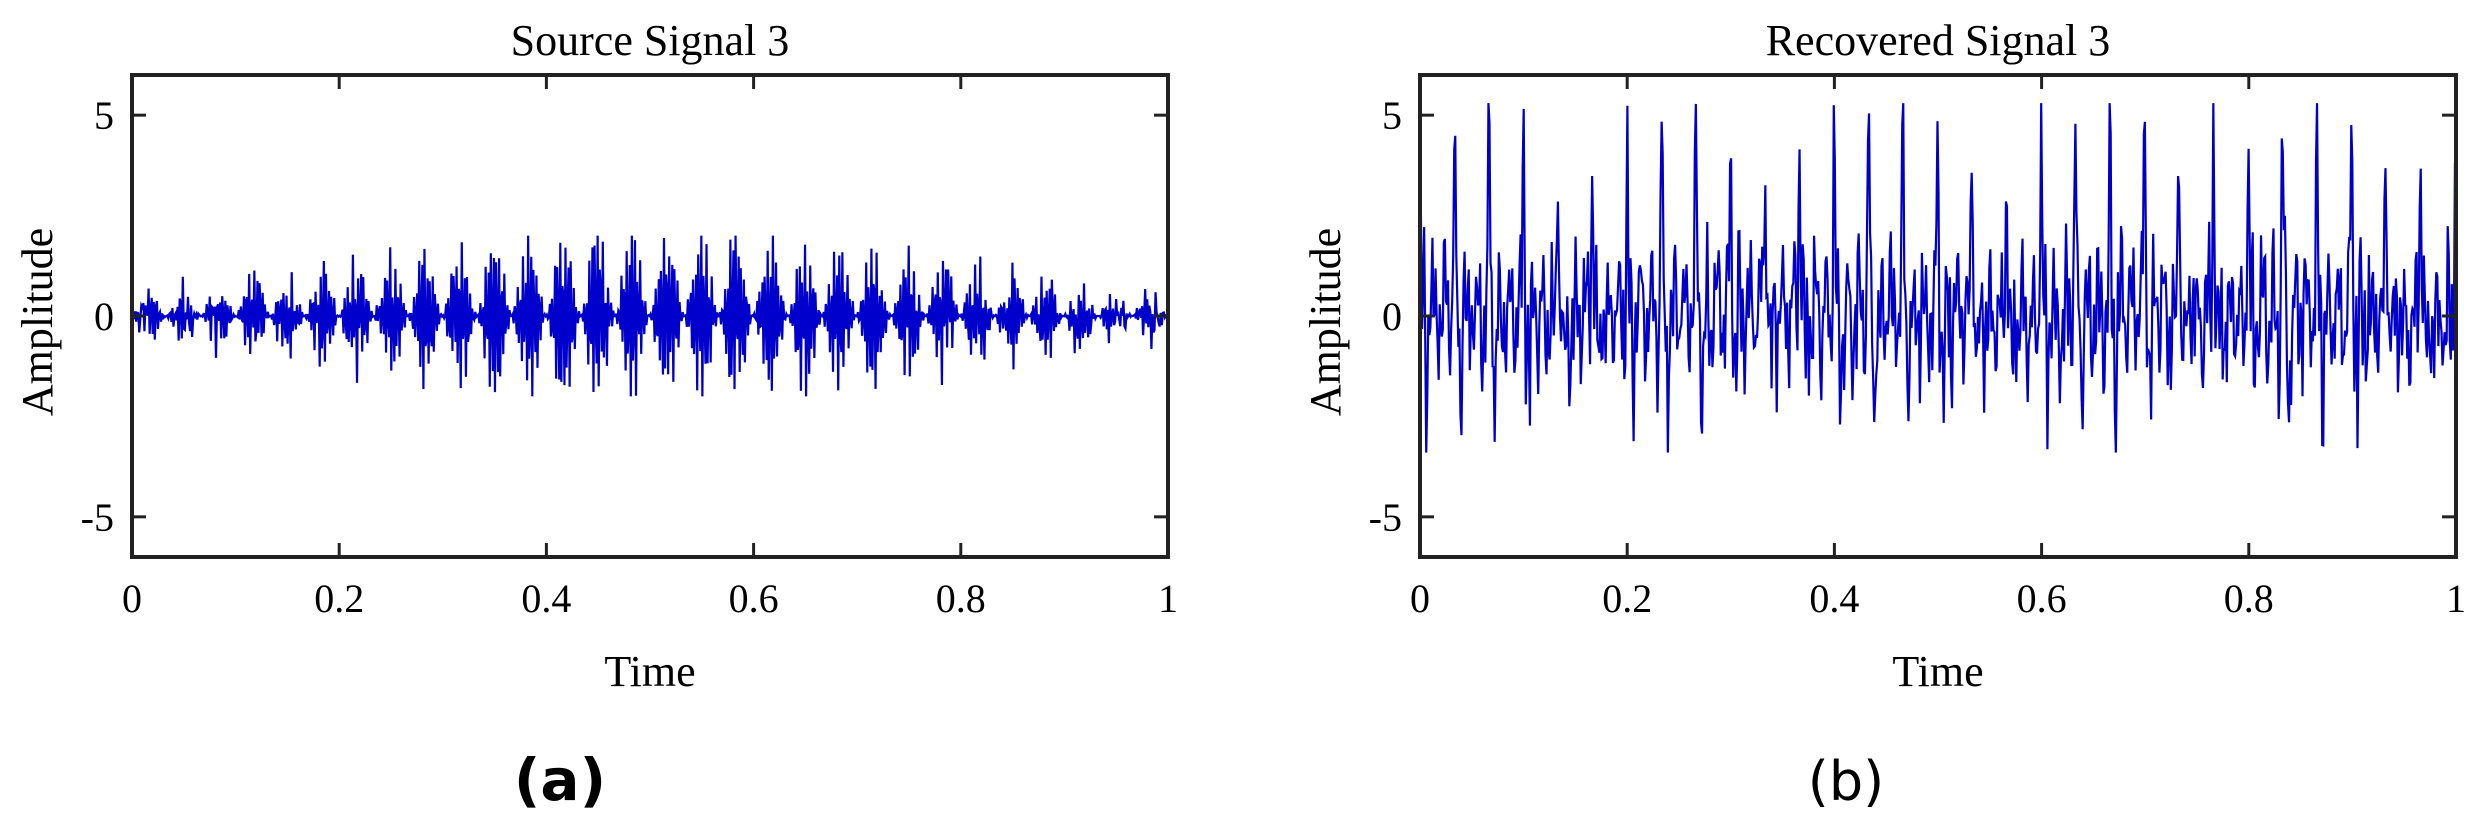 The image size is (2474, 826). Describe the element at coordinates (1325, 322) in the screenshot. I see `panel-b-ylabel: Amplitude` at that location.